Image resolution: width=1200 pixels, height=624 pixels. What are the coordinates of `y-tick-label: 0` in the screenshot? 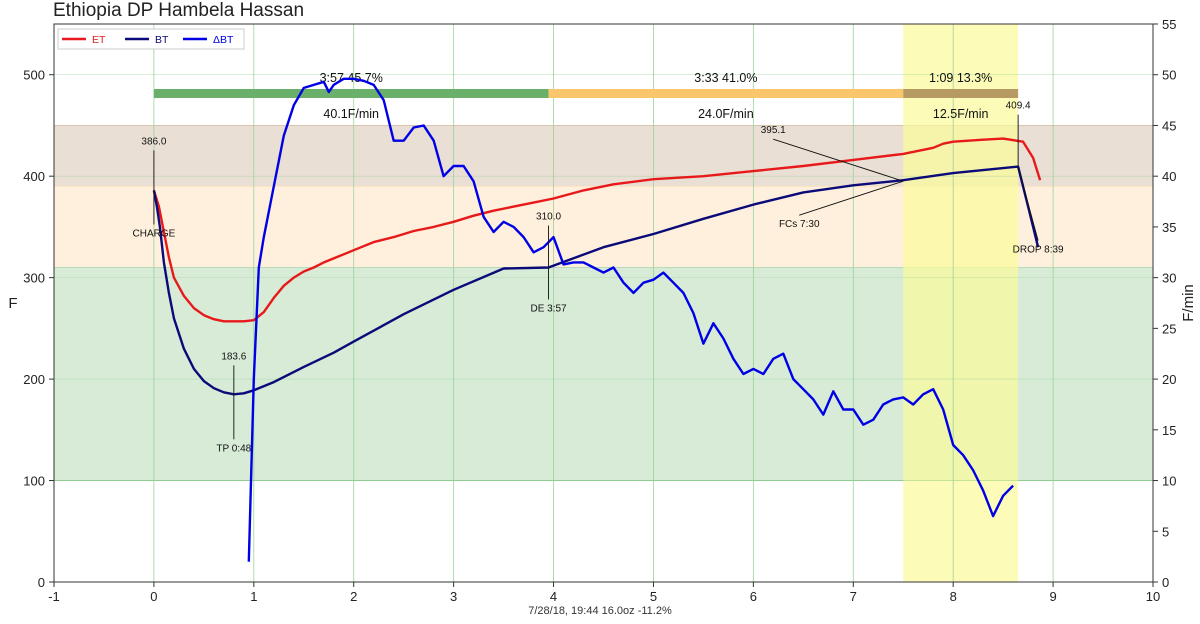 It's located at (41, 582).